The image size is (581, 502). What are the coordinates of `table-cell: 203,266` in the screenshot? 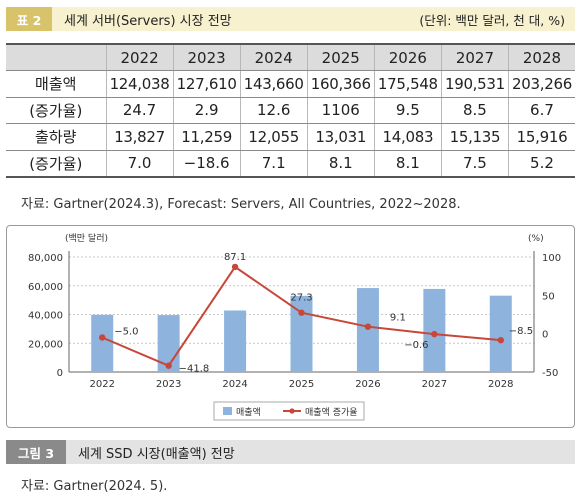 It's located at (541, 84).